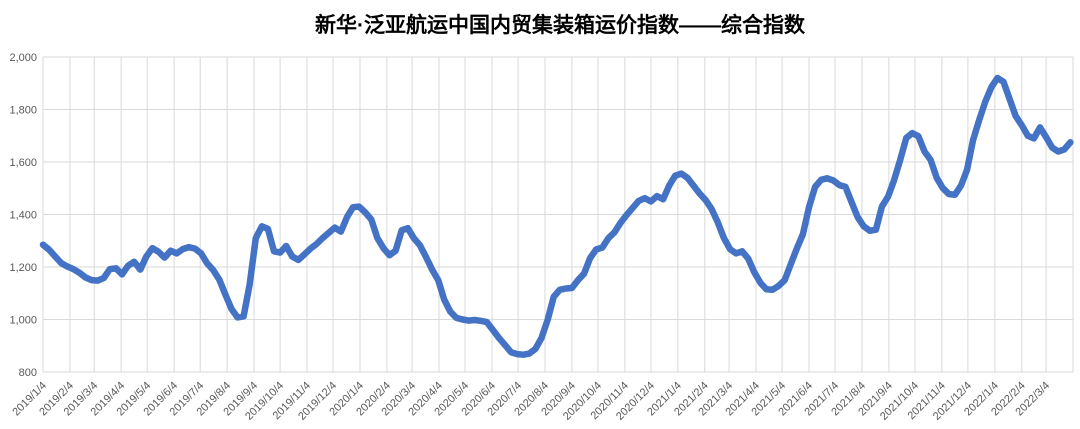  I want to click on y-tick-label: 1,600, so click(23, 163).